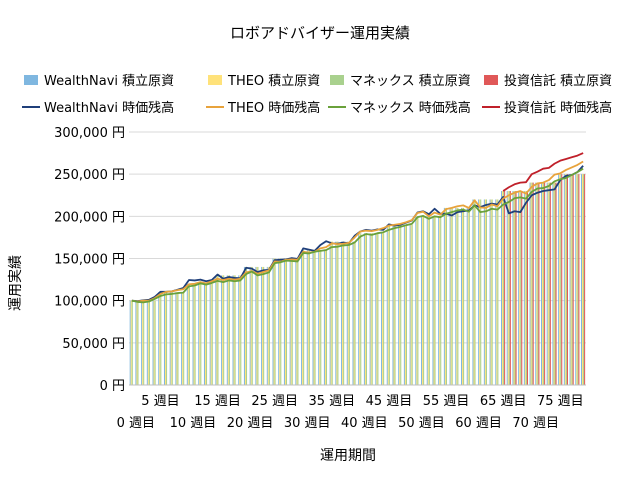  I want to click on x-tick-label: 5 週目, so click(160, 401).